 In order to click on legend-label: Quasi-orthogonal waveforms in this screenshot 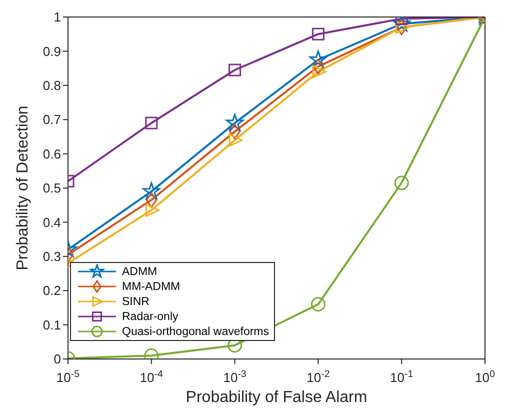, I will do `click(196, 332)`.